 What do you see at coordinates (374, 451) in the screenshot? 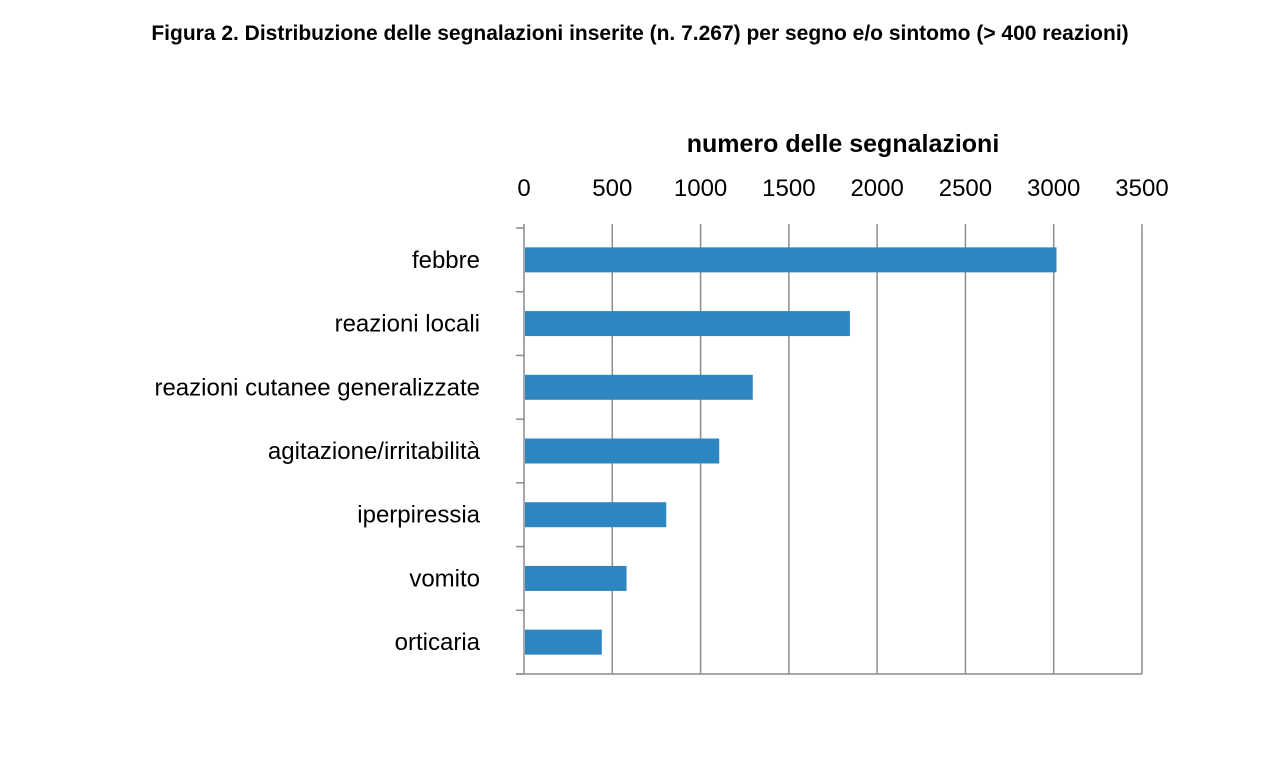
I see `category-label: agitazione/irritabilità` at bounding box center [374, 451].